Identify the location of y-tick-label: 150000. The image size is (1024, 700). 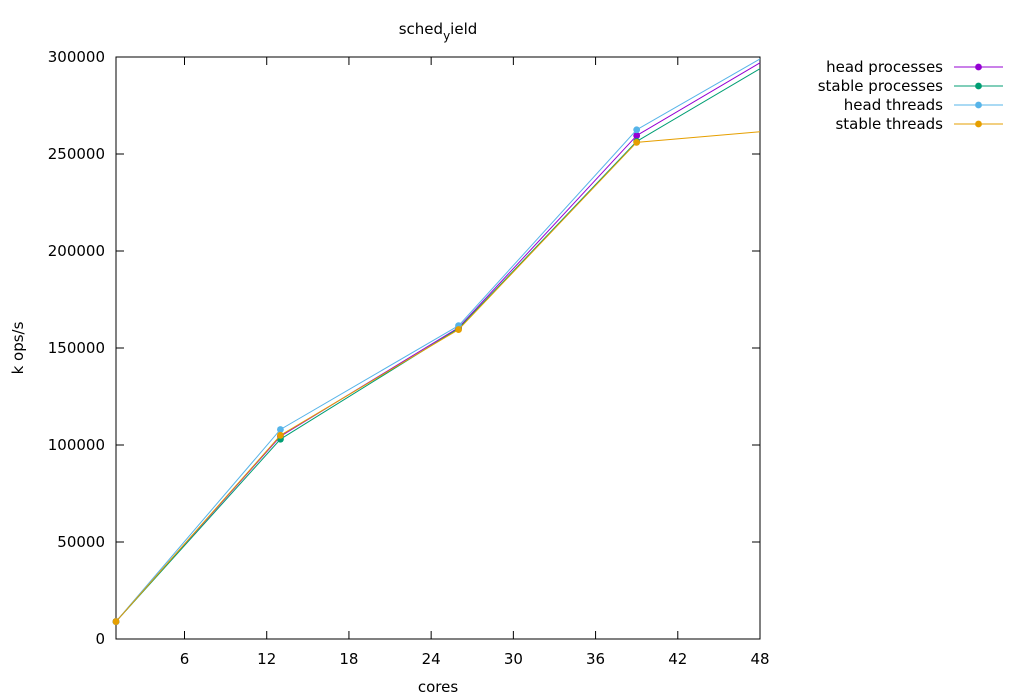
(76, 348).